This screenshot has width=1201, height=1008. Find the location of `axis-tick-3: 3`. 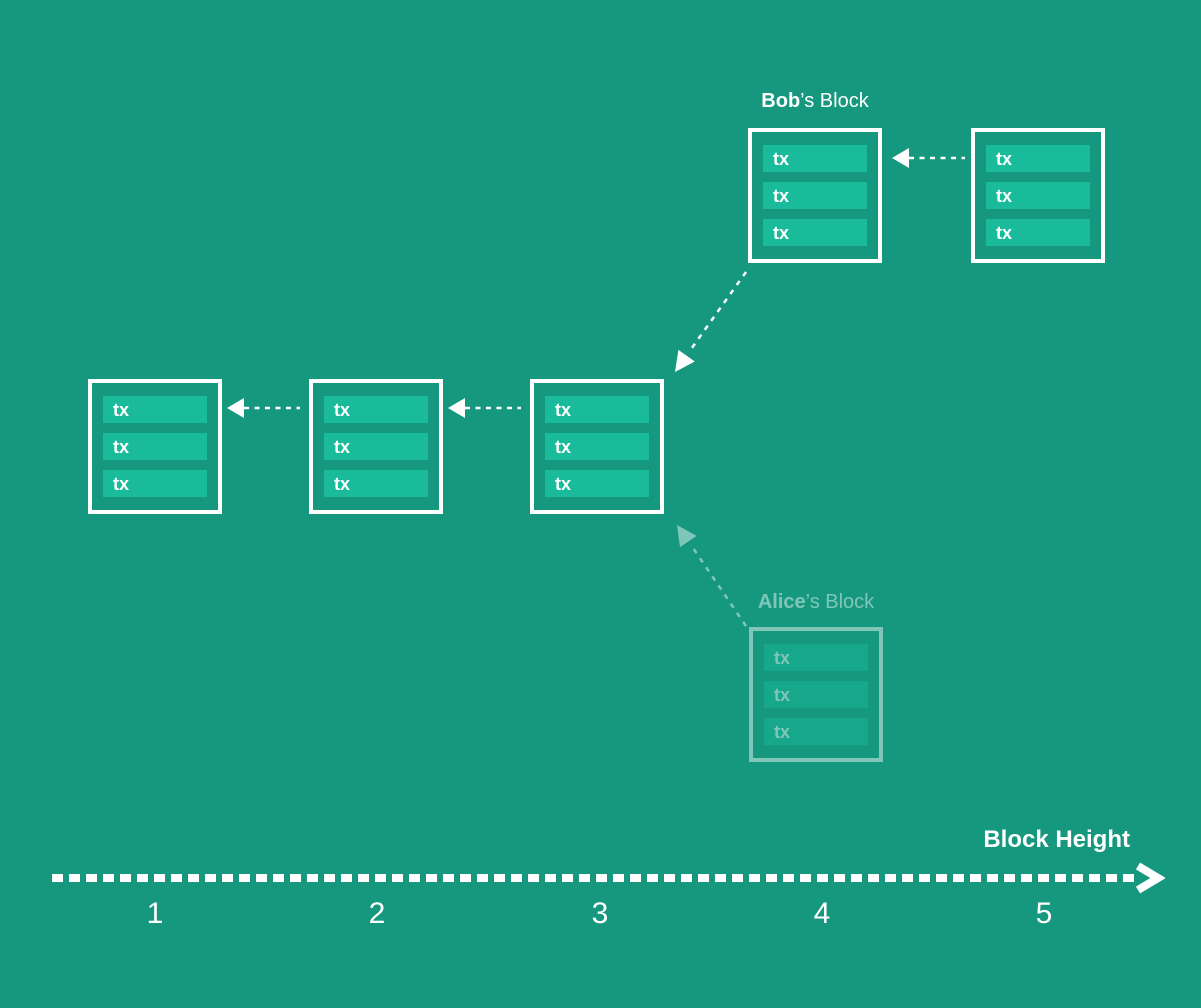

axis-tick-3: 3 is located at coordinates (600, 913).